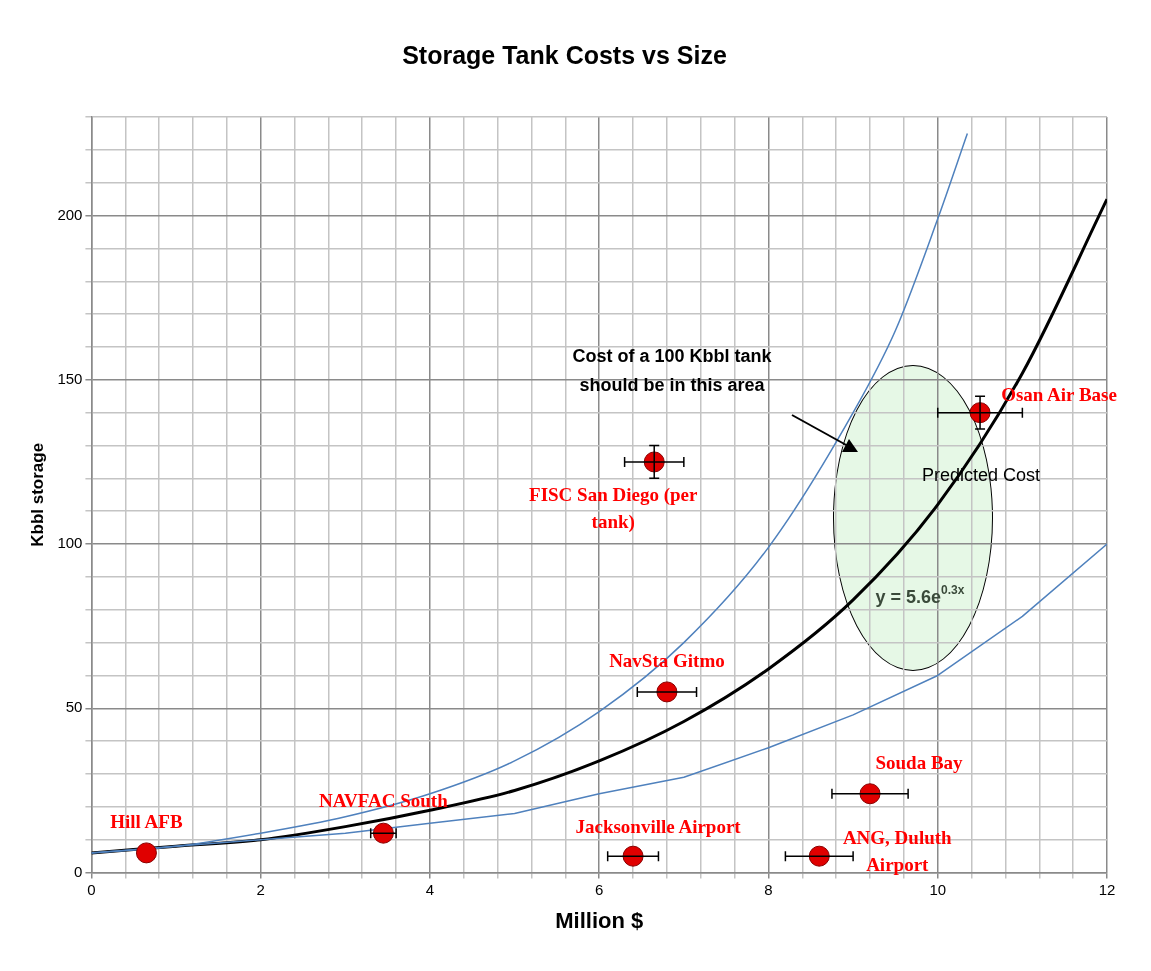 The image size is (1151, 971). I want to click on series-label: Hill AFB, so click(146, 821).